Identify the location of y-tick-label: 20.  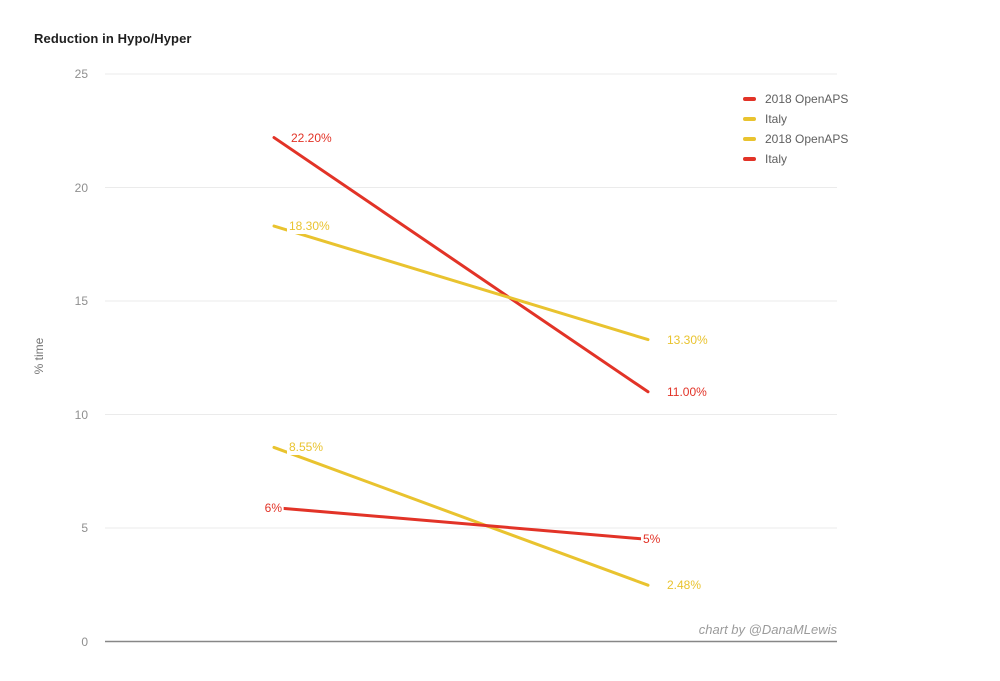
(81, 187).